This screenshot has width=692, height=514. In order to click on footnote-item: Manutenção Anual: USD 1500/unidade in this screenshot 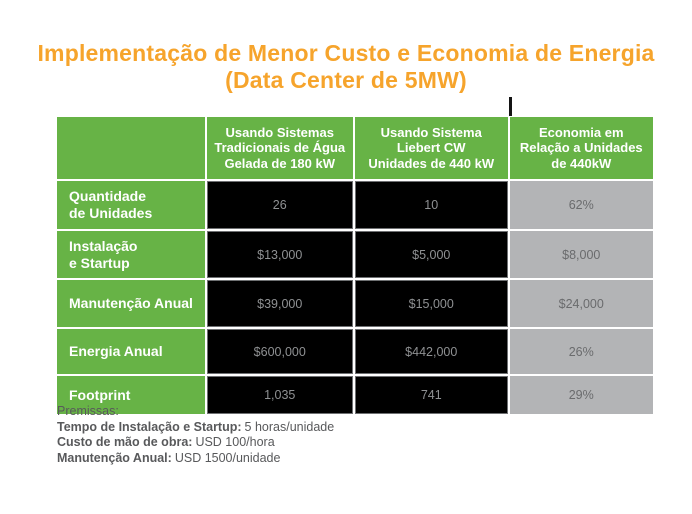, I will do `click(195, 459)`.